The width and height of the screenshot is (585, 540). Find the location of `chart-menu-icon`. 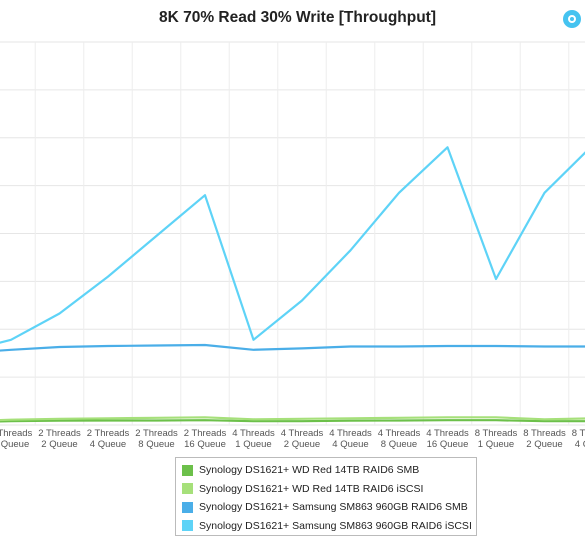

chart-menu-icon is located at coordinates (572, 19).